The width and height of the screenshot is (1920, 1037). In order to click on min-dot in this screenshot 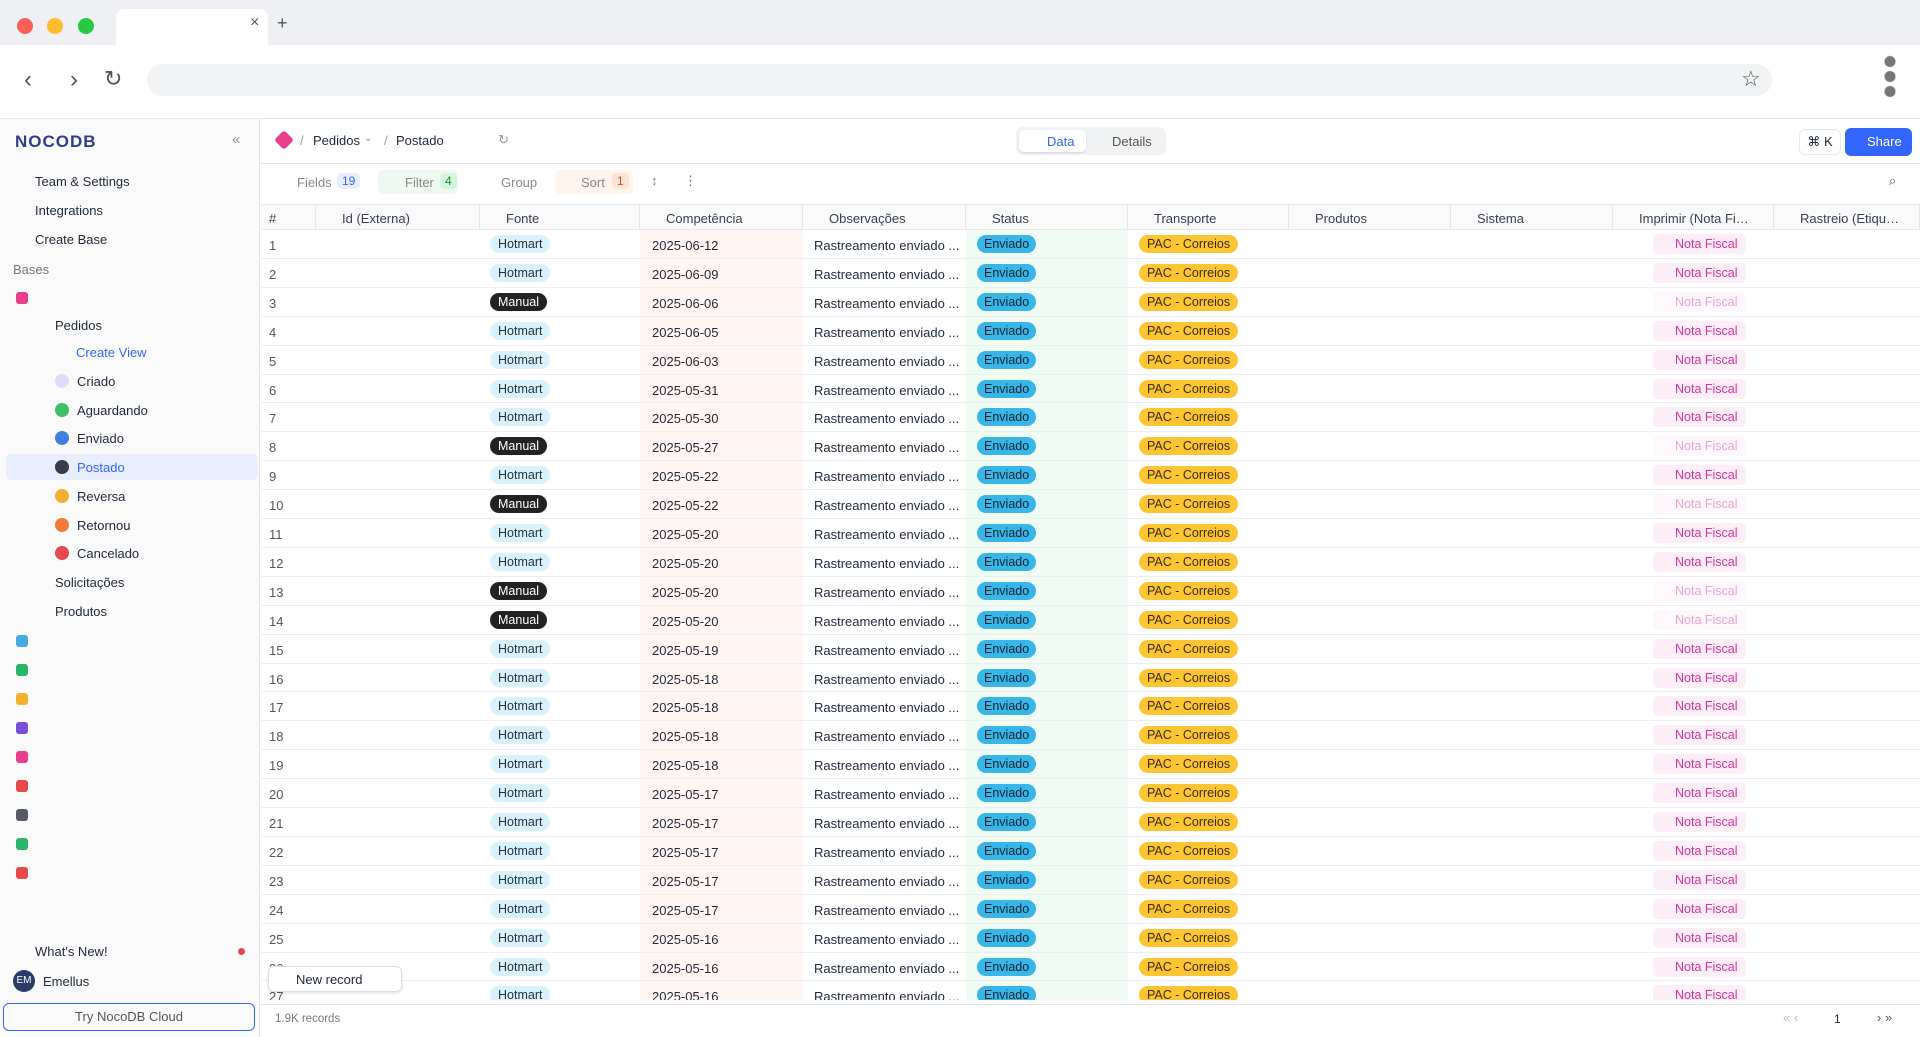, I will do `click(55, 26)`.